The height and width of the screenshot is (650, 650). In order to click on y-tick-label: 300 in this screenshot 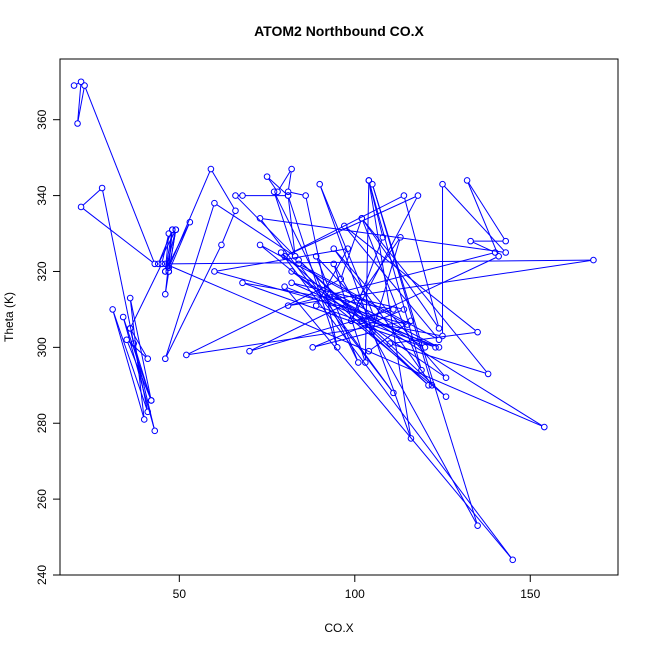, I will do `click(42, 347)`.